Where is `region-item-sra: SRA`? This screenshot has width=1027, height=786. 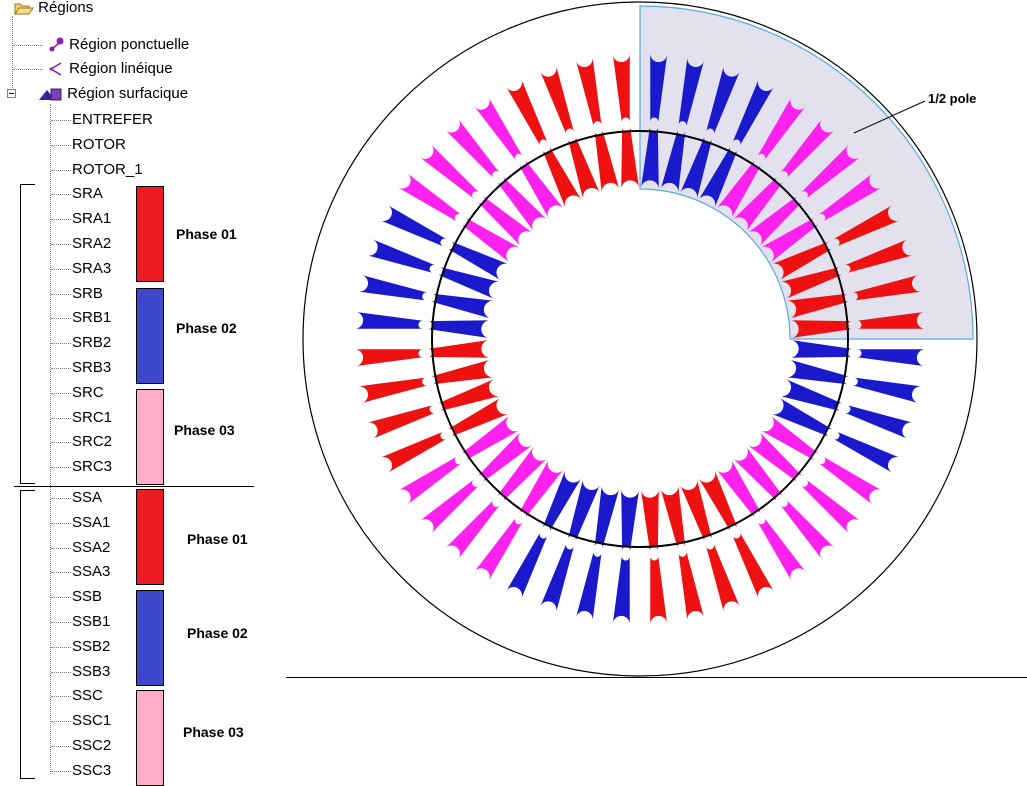
region-item-sra: SRA is located at coordinates (87, 194).